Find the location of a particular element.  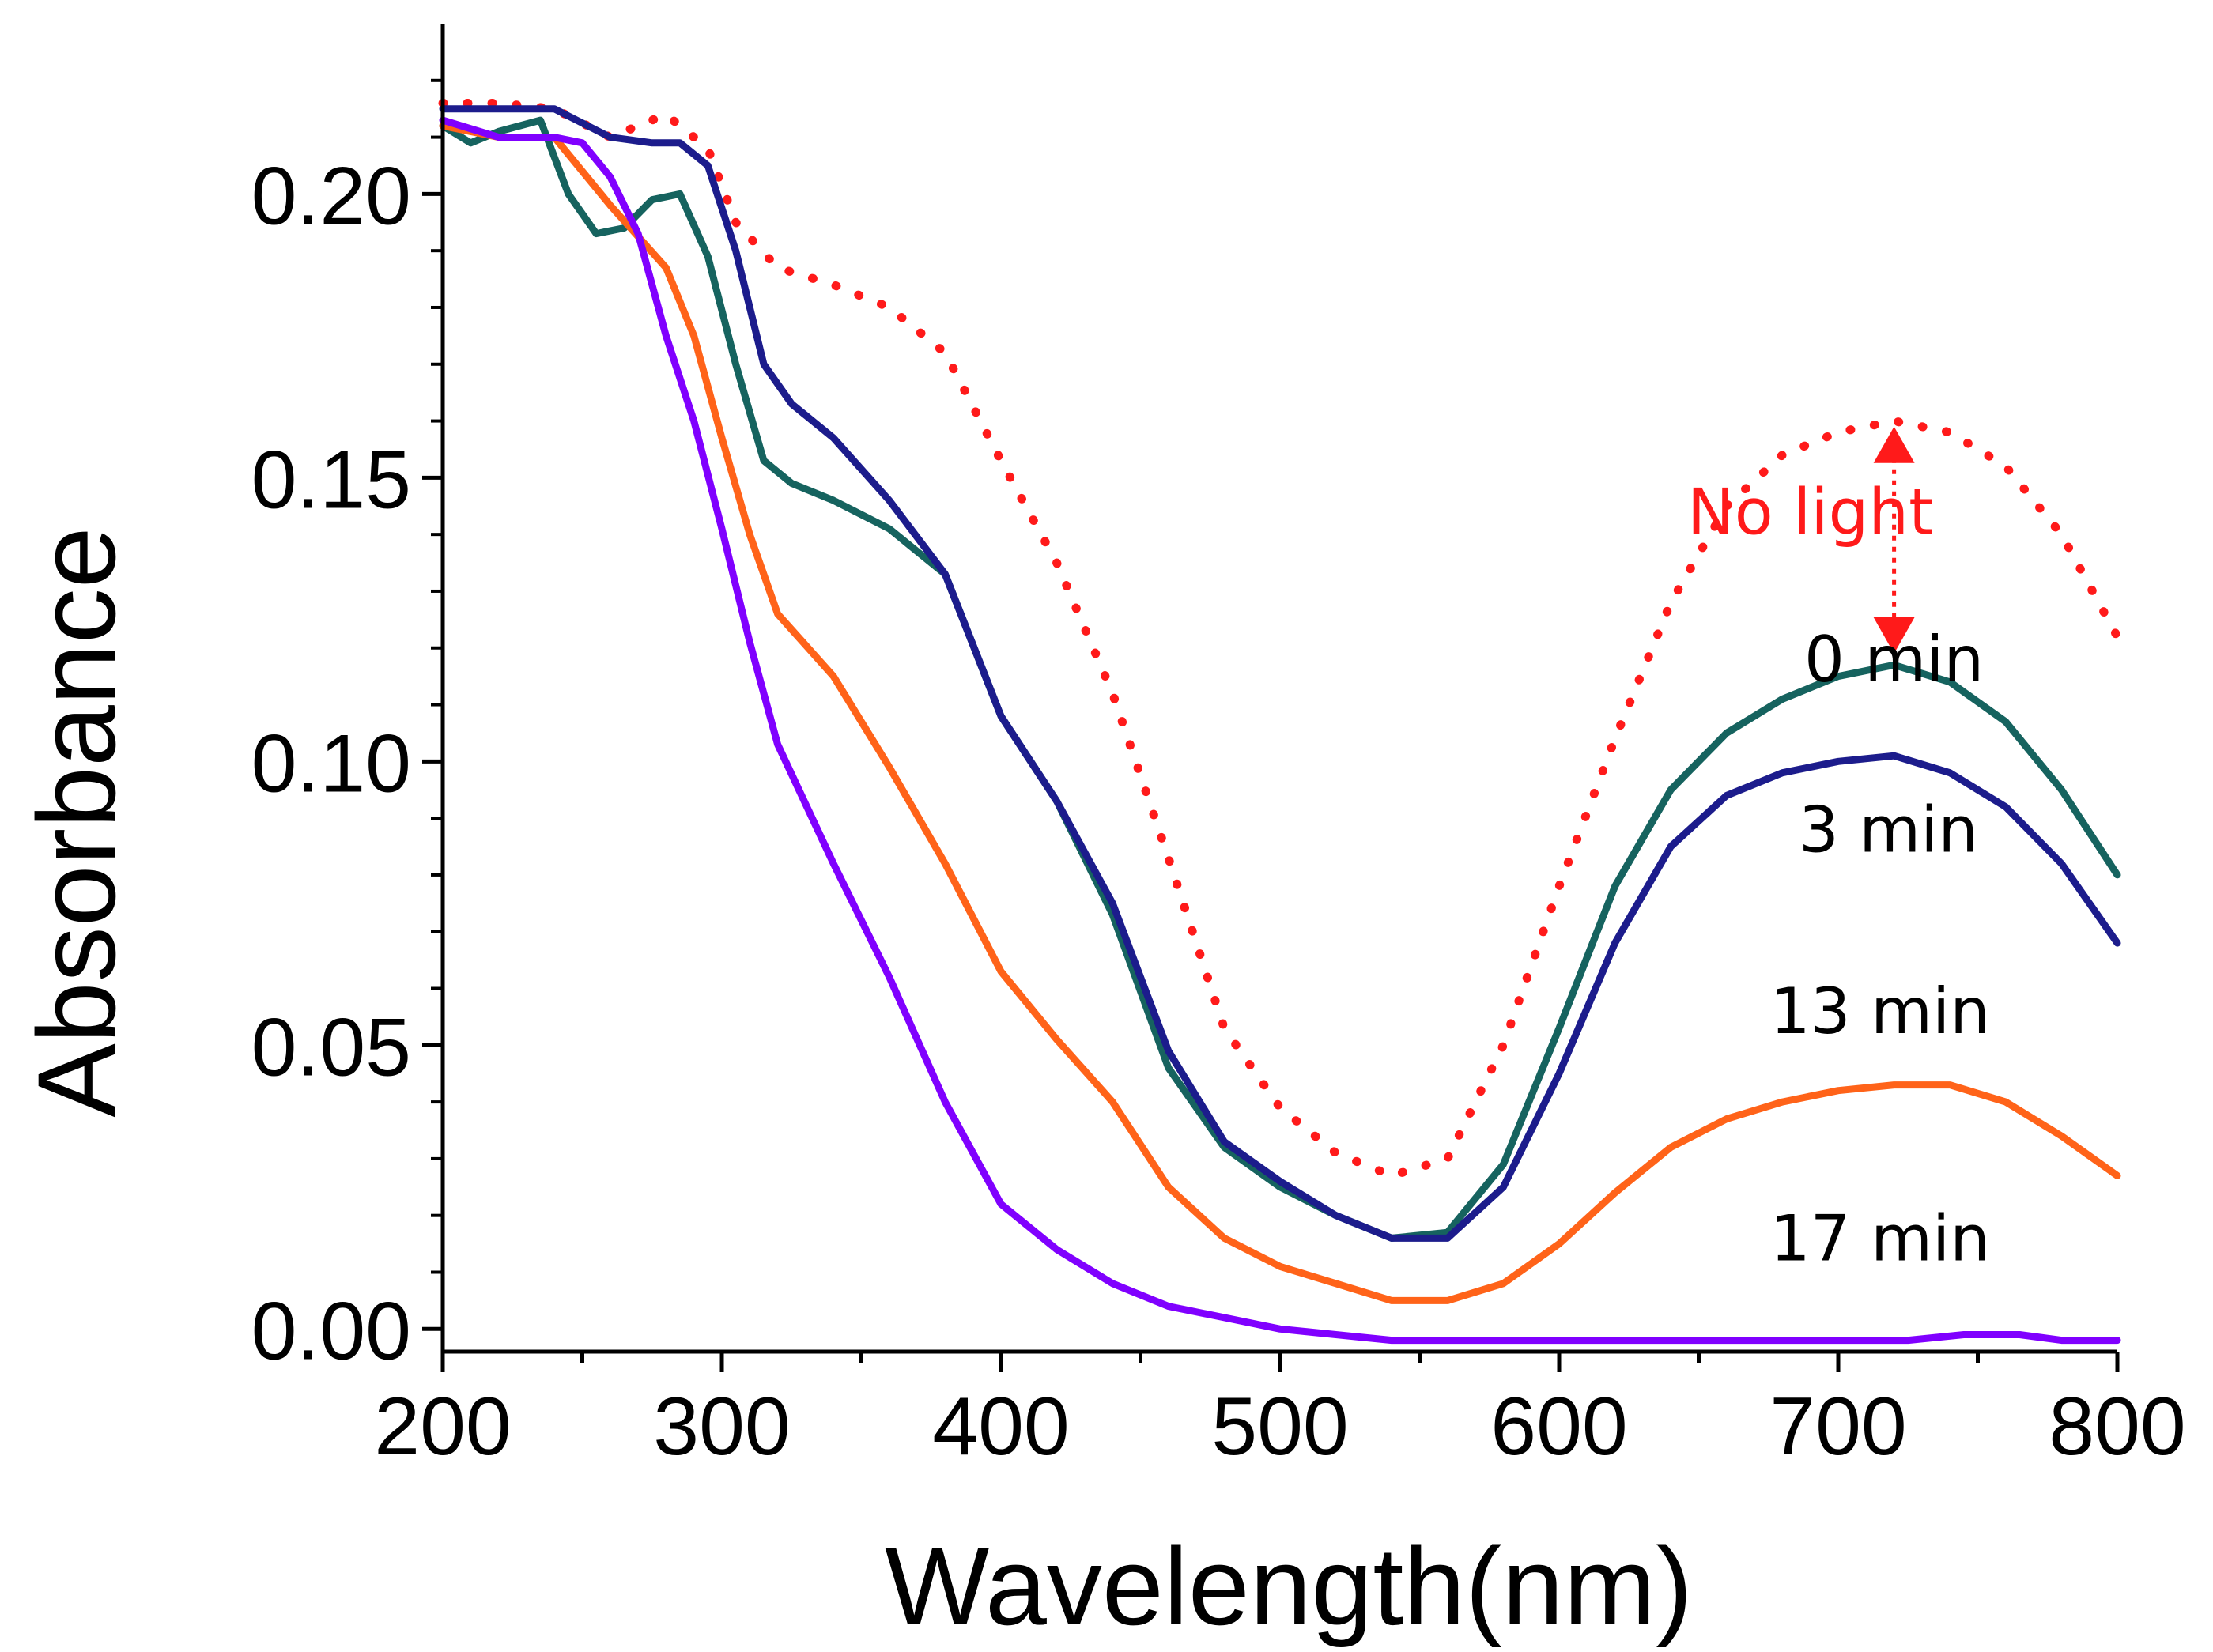

annotation-17-min: 17 min is located at coordinates (1880, 1238).